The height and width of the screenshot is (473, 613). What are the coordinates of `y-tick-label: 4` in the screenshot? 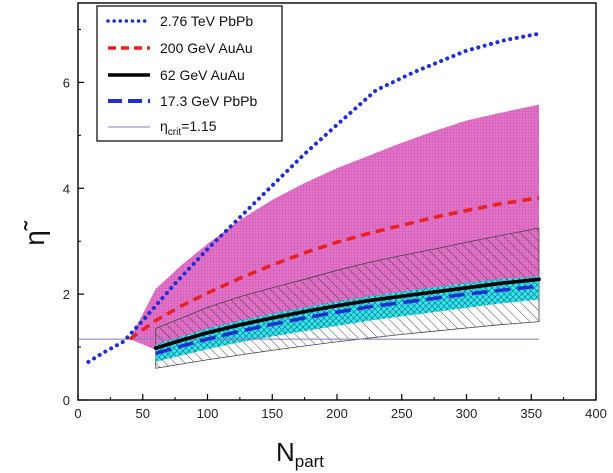 It's located at (66, 188).